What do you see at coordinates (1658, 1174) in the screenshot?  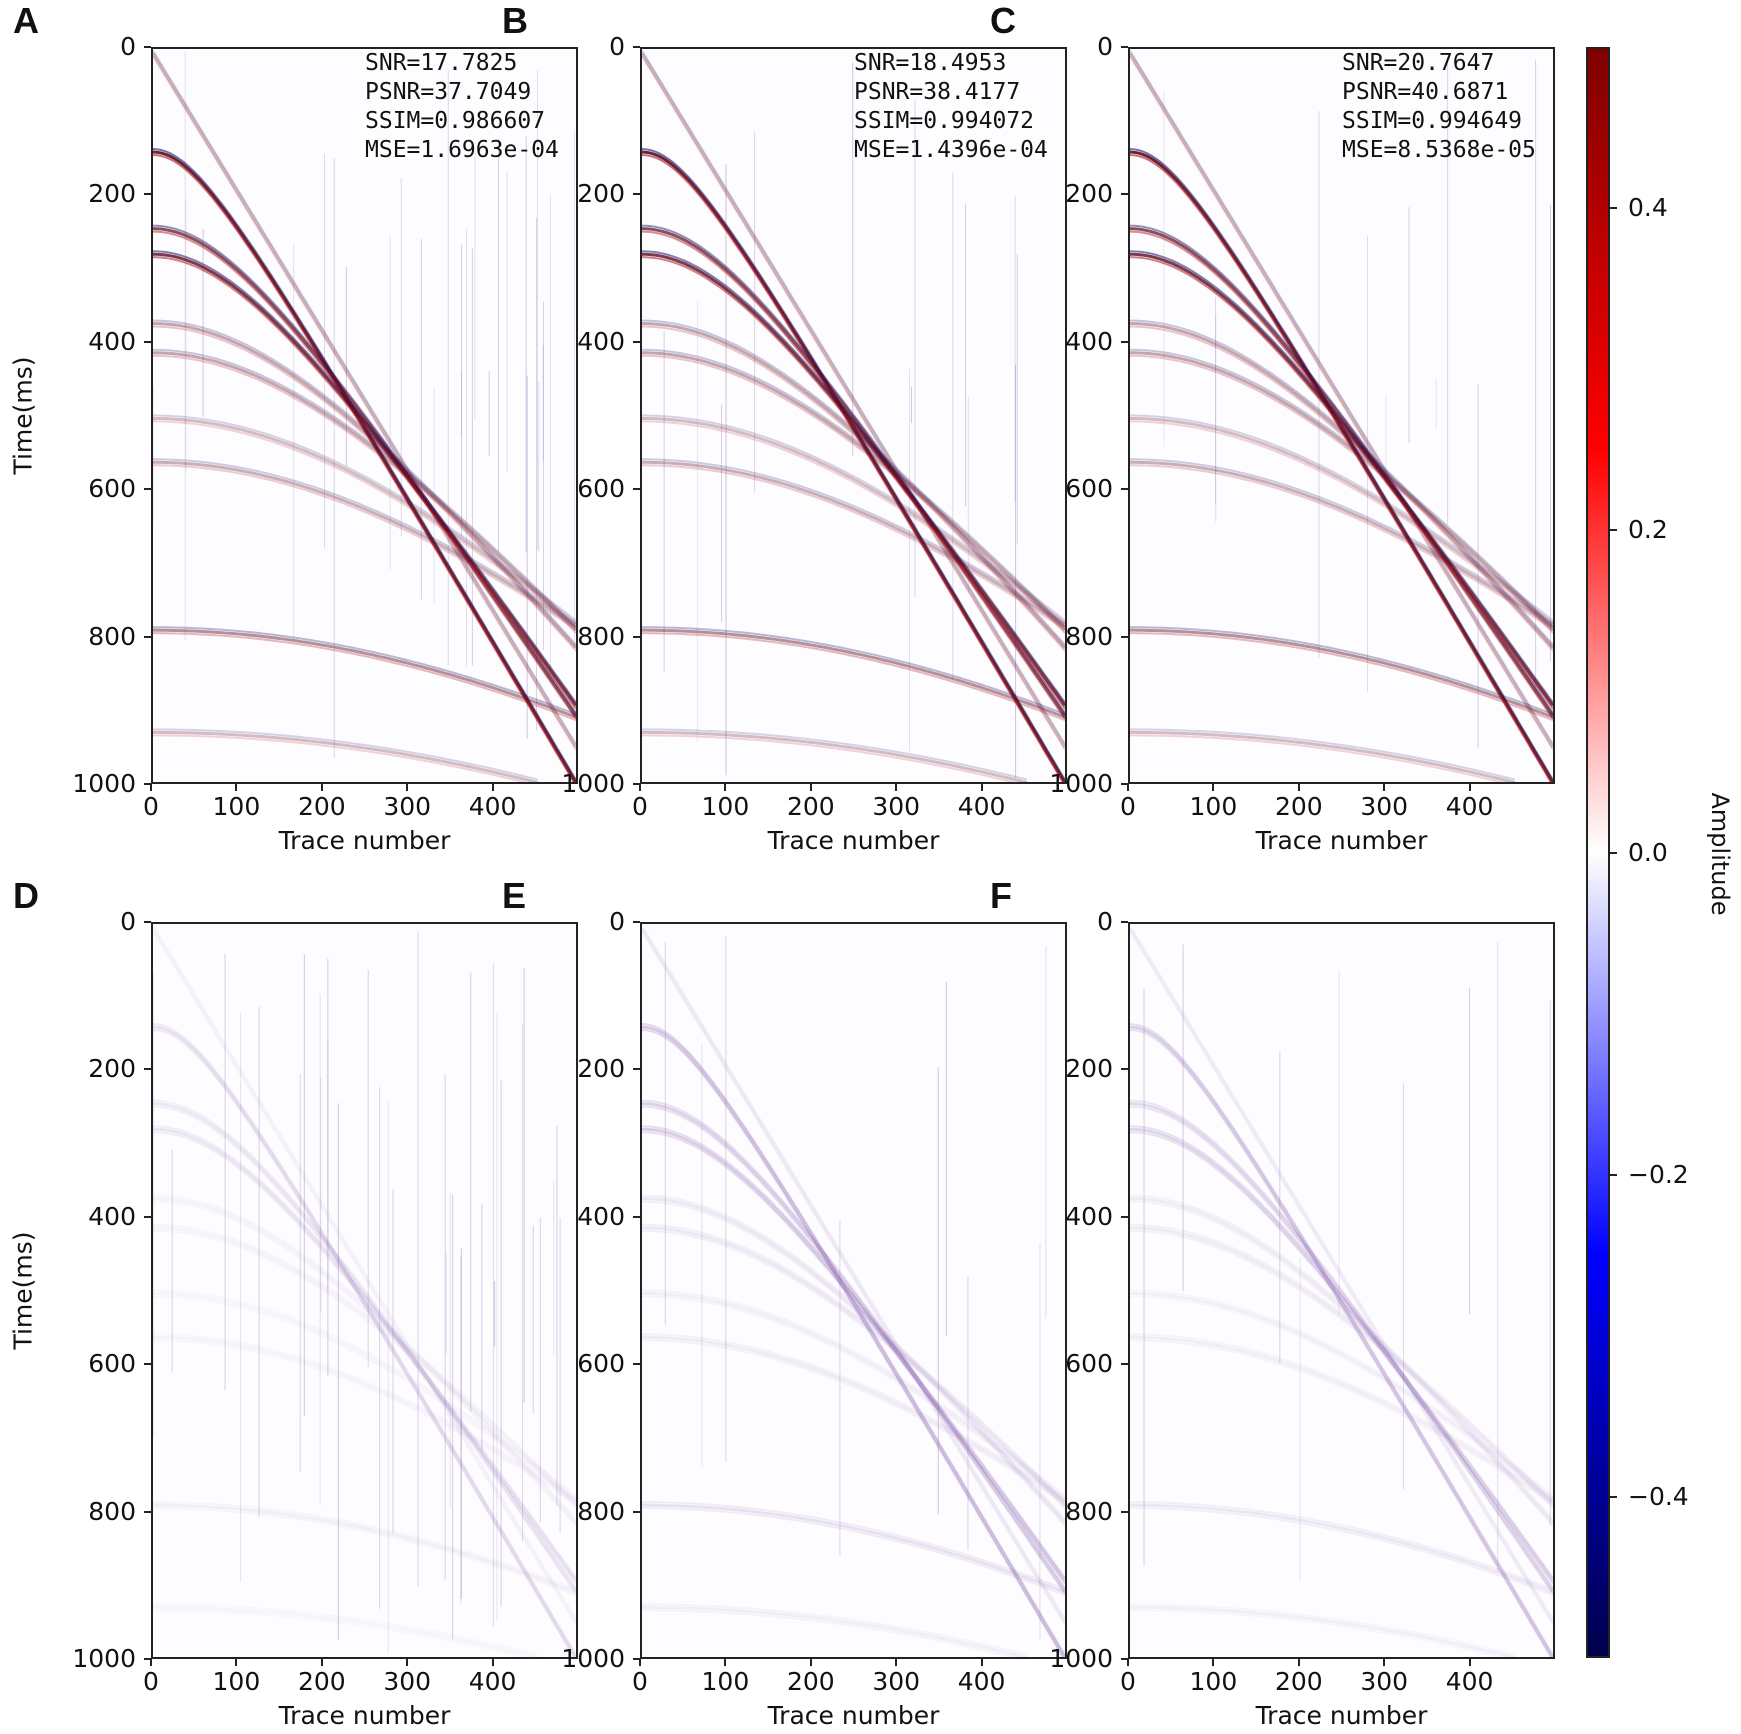 I see `colorbar-tick-label: −0.2` at bounding box center [1658, 1174].